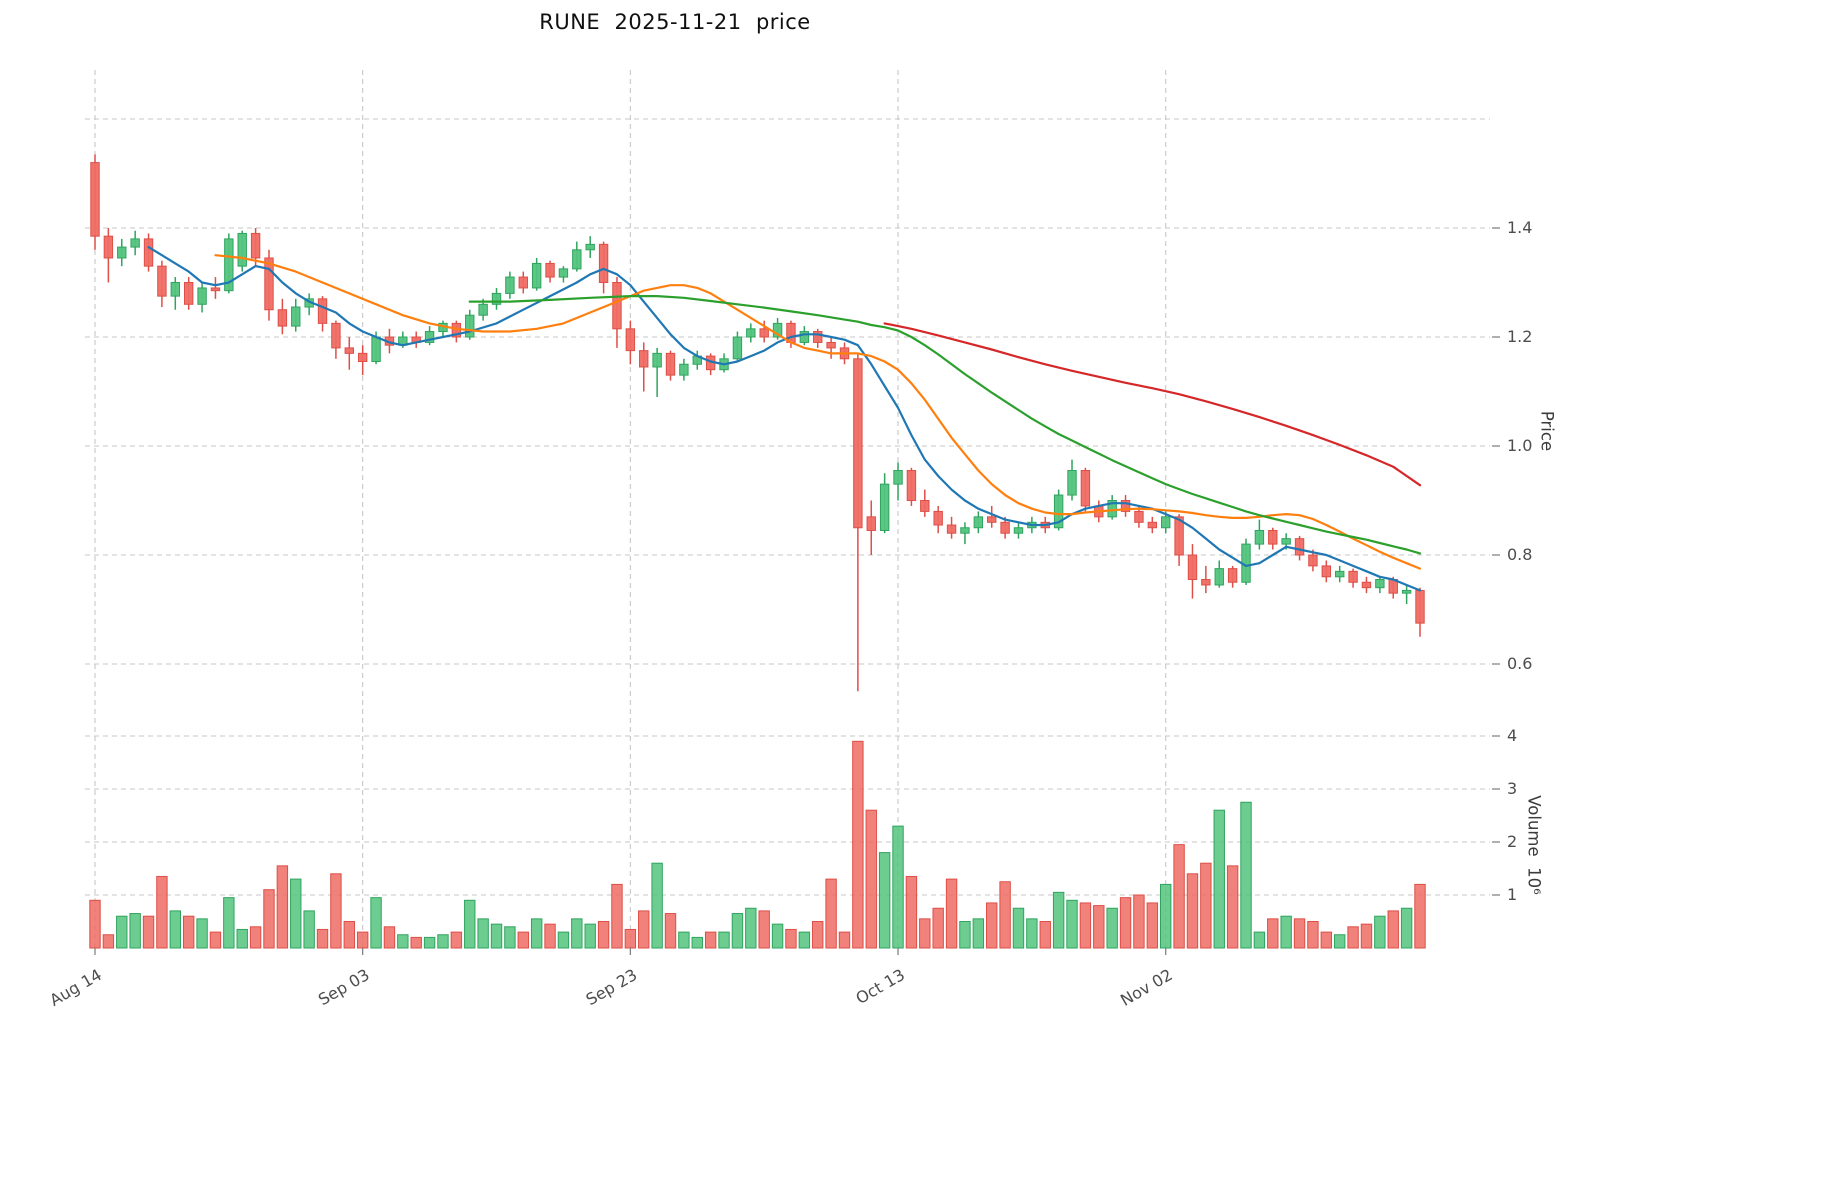 The height and width of the screenshot is (1202, 1834). What do you see at coordinates (1519, 445) in the screenshot?
I see `price-tick-label: 1.0` at bounding box center [1519, 445].